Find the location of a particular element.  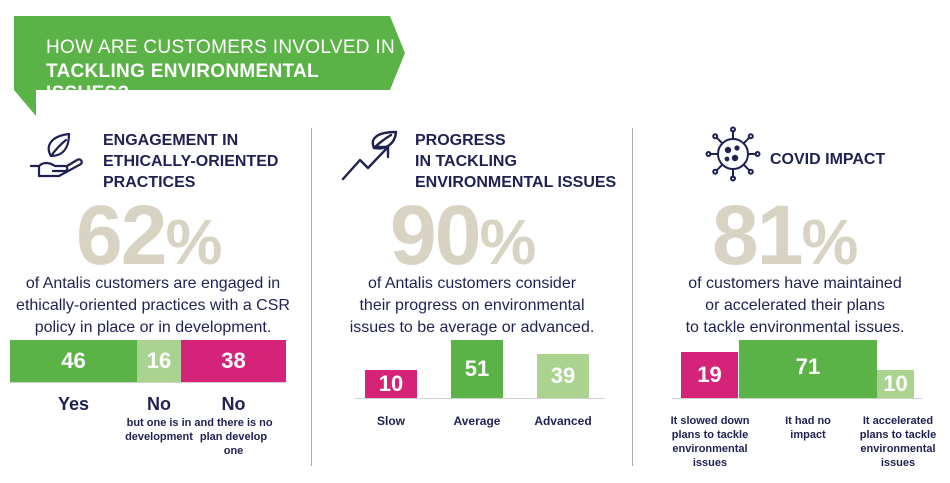

bar: 39 is located at coordinates (563, 376).